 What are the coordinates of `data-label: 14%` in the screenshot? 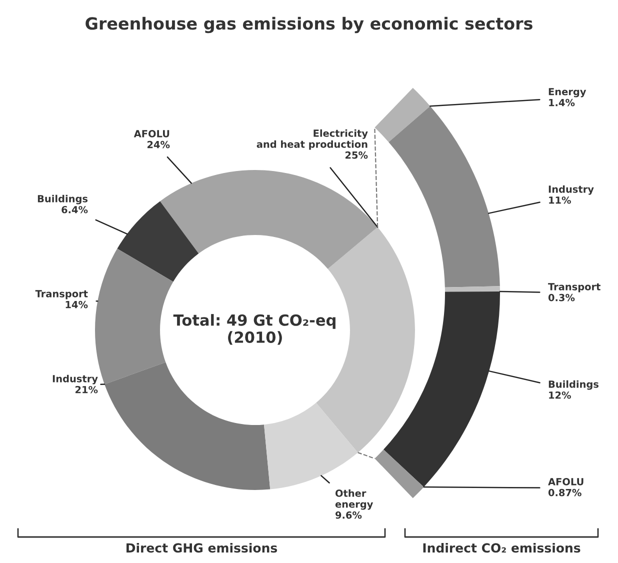 It's located at (77, 304).